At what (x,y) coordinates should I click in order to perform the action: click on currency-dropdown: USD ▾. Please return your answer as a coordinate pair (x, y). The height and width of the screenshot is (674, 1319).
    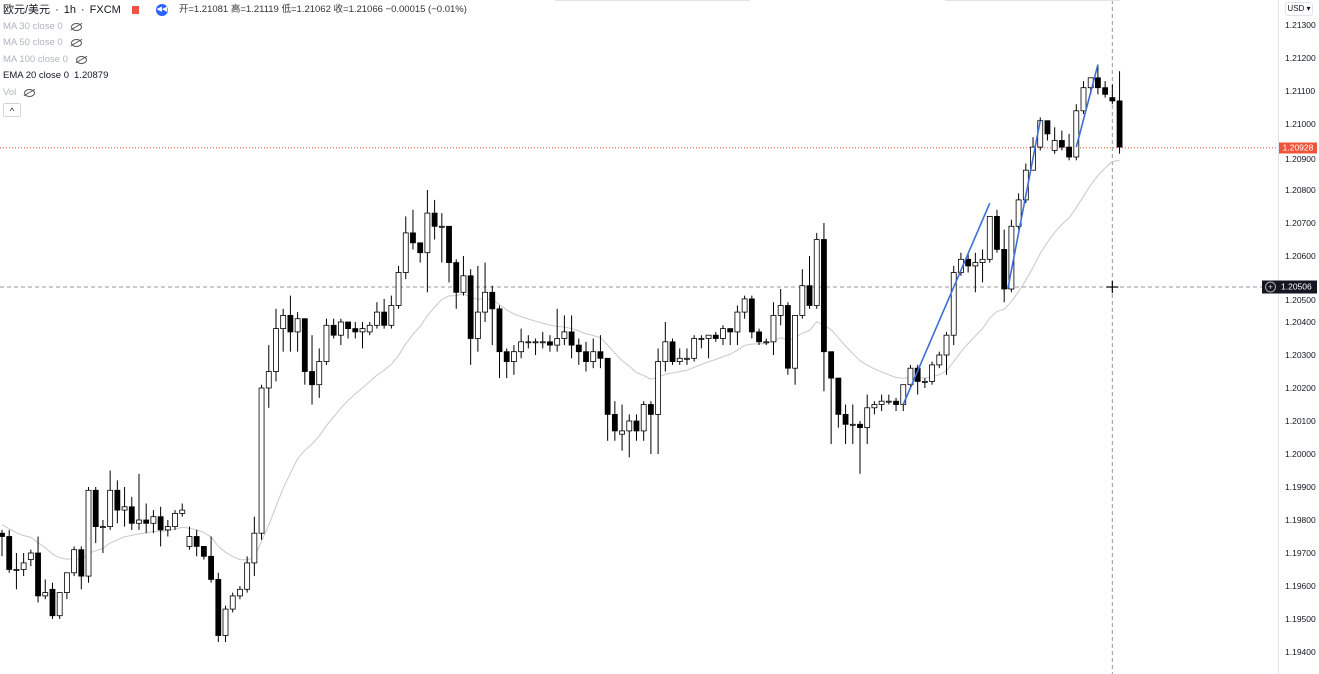
    Looking at the image, I should click on (1299, 9).